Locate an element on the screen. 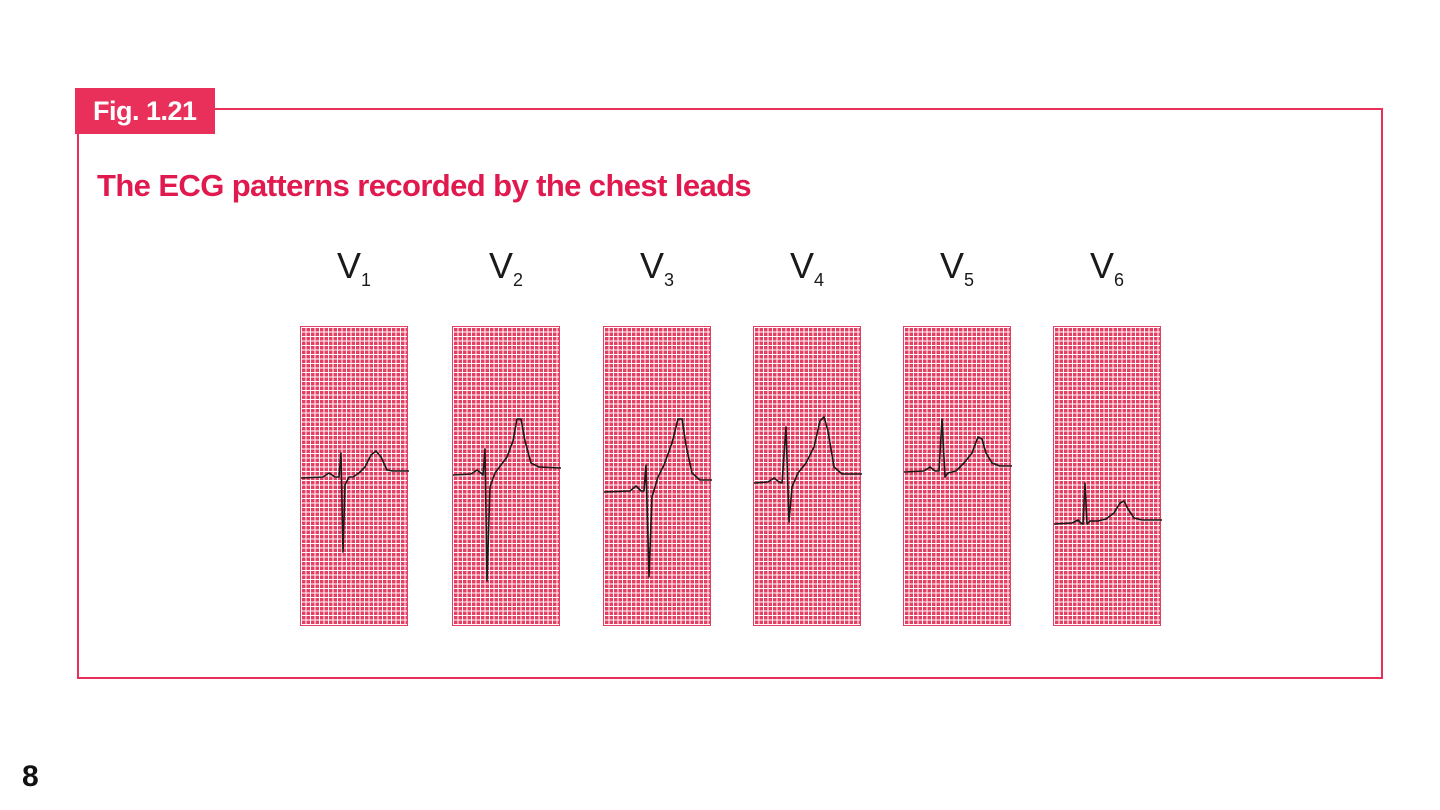 The image size is (1440, 810). ecg-trace-v6 is located at coordinates (1107, 503).